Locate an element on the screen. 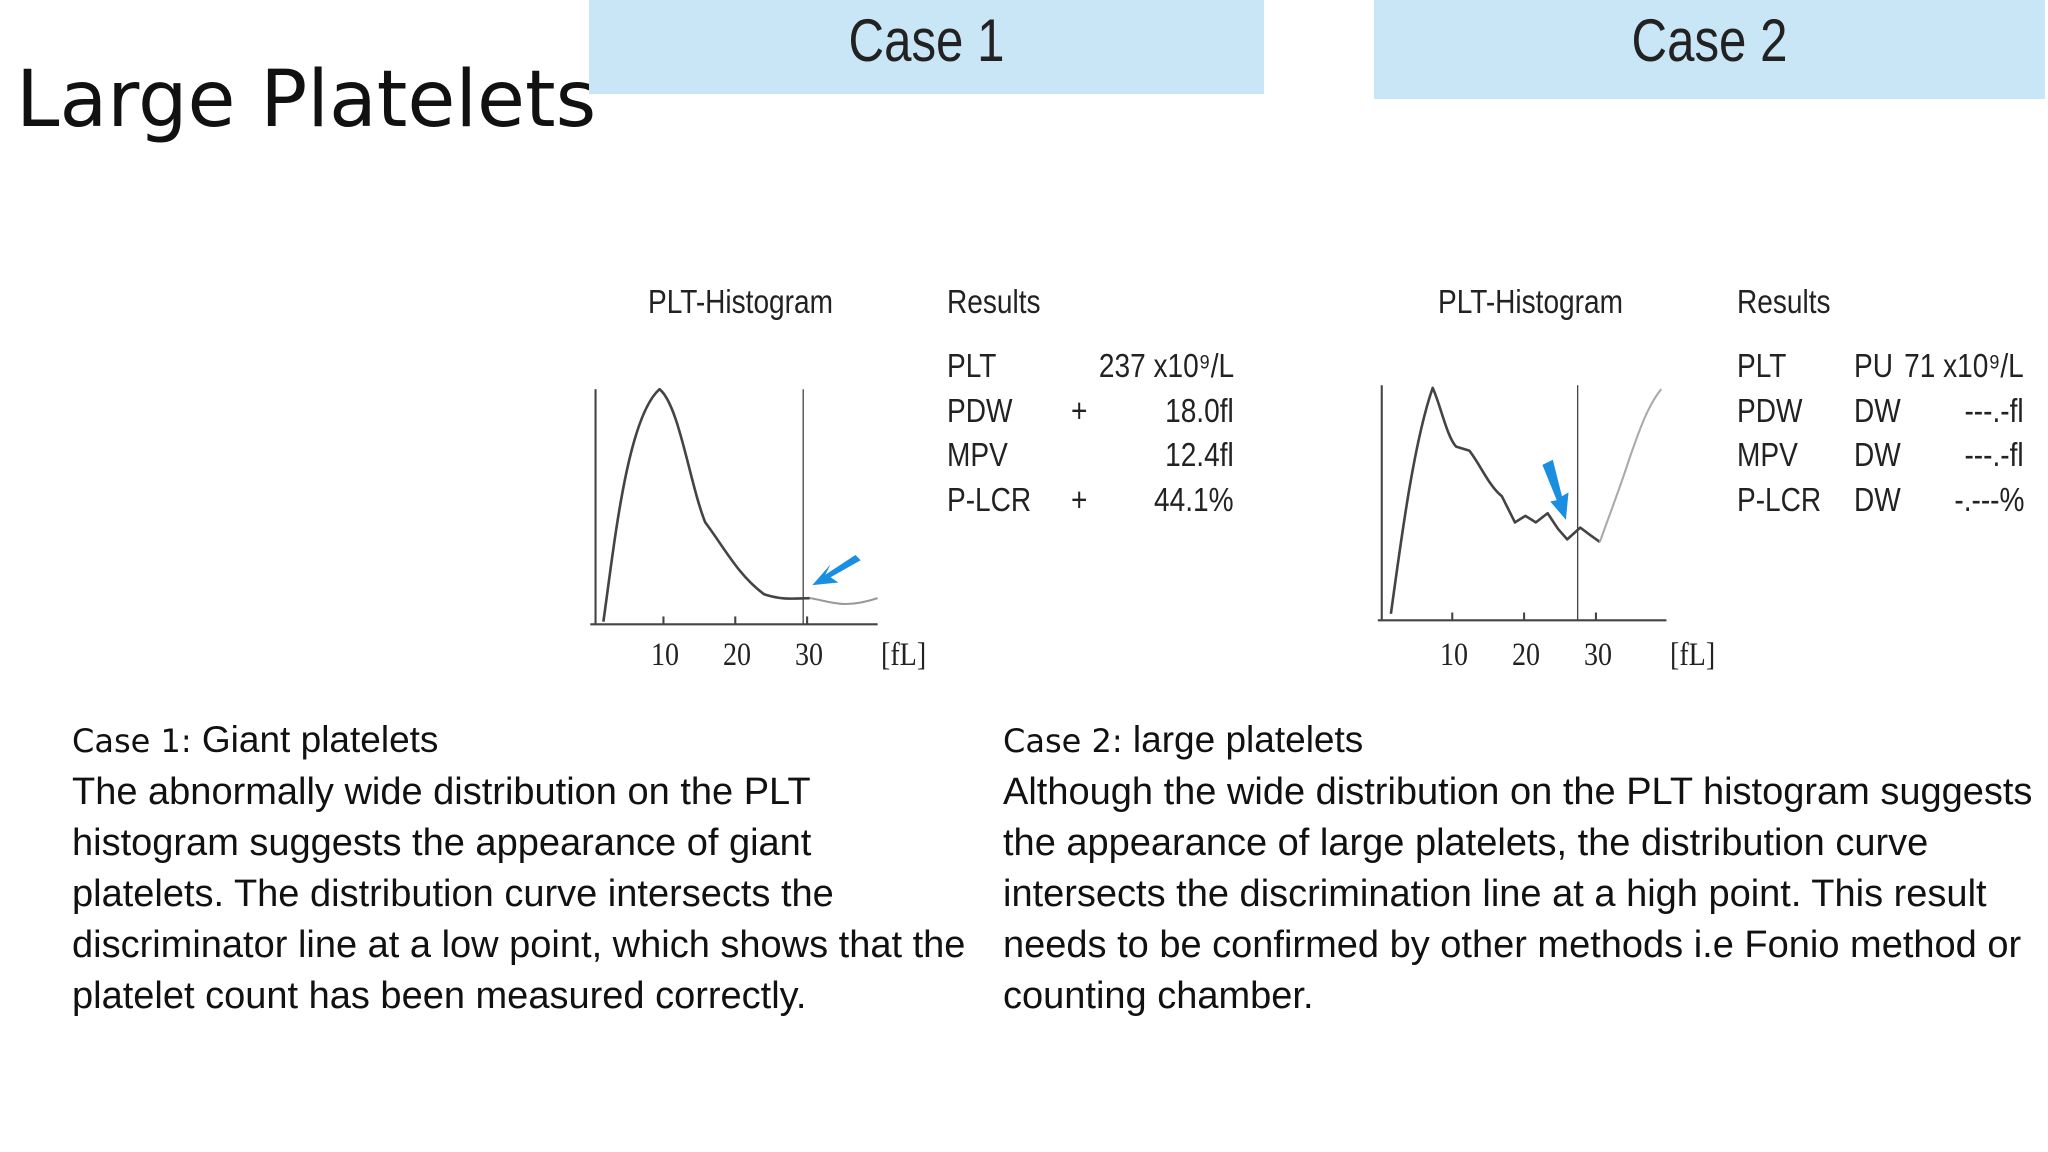  result-value: 18.0fl is located at coordinates (1199, 410).